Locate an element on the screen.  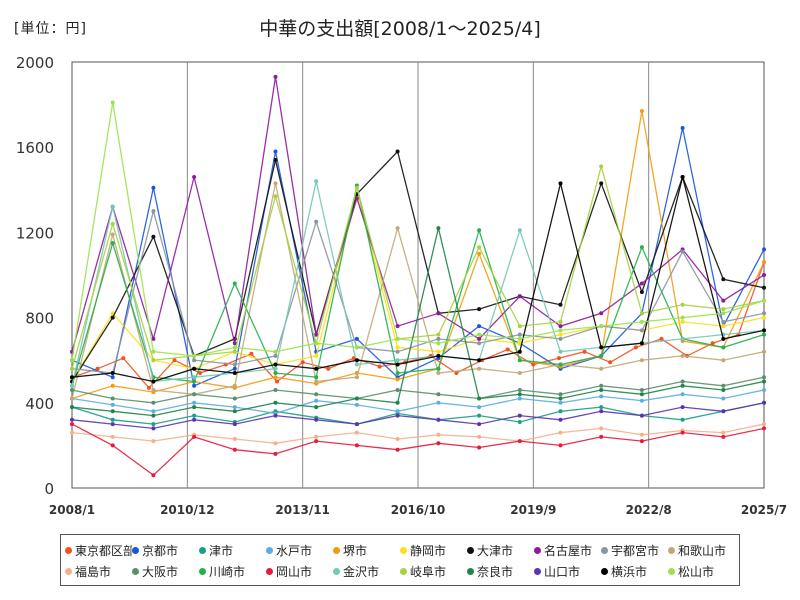
legend-item: 津市 is located at coordinates (232, 550).